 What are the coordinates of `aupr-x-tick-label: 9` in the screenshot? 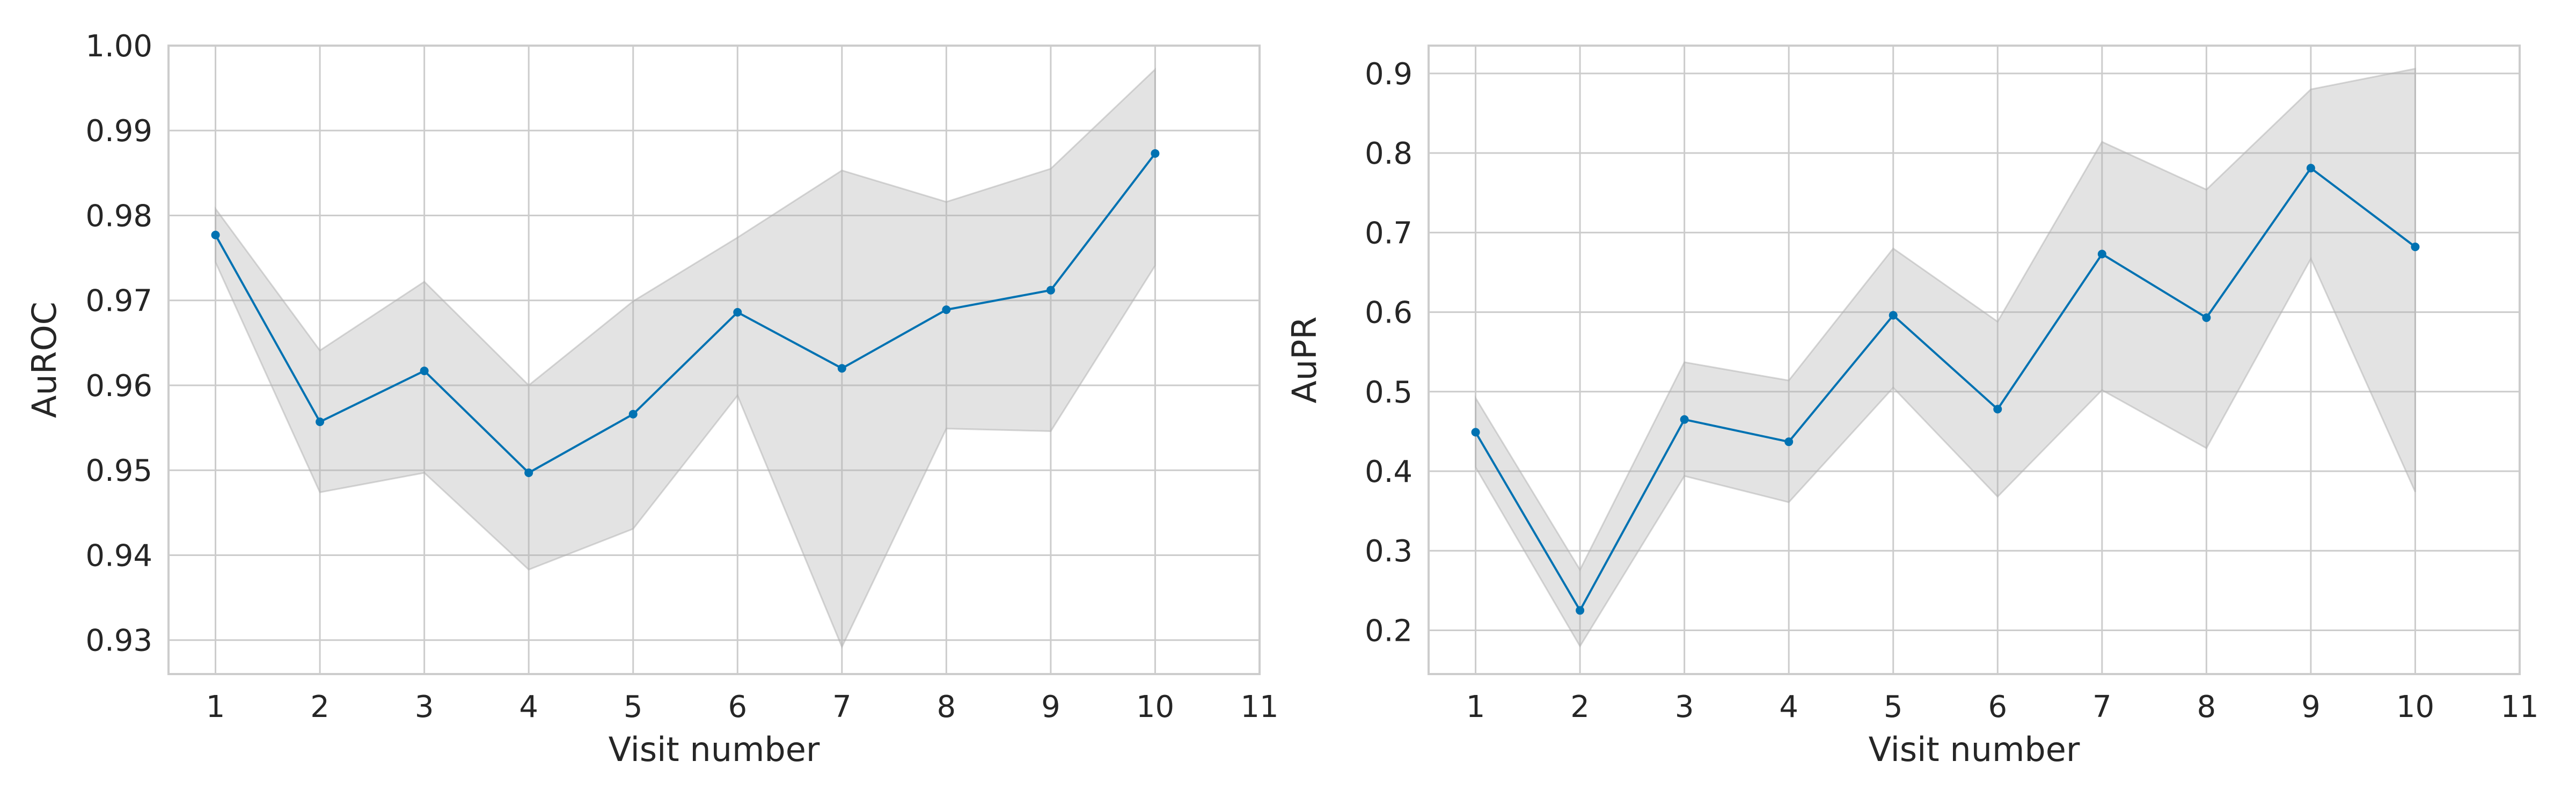 It's located at (2311, 707).